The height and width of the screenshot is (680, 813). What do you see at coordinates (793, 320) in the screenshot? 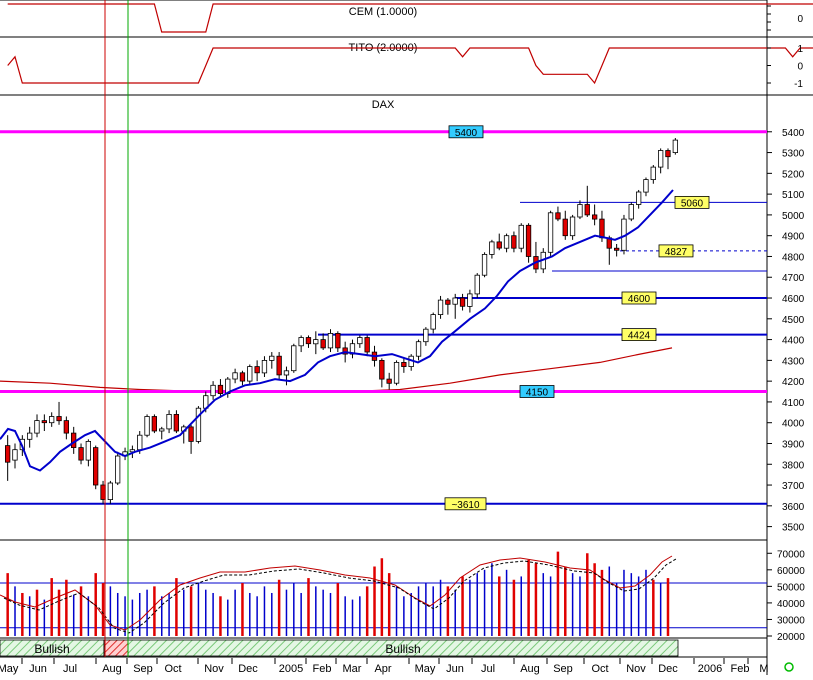
I see `price-tick-label: 4500` at bounding box center [793, 320].